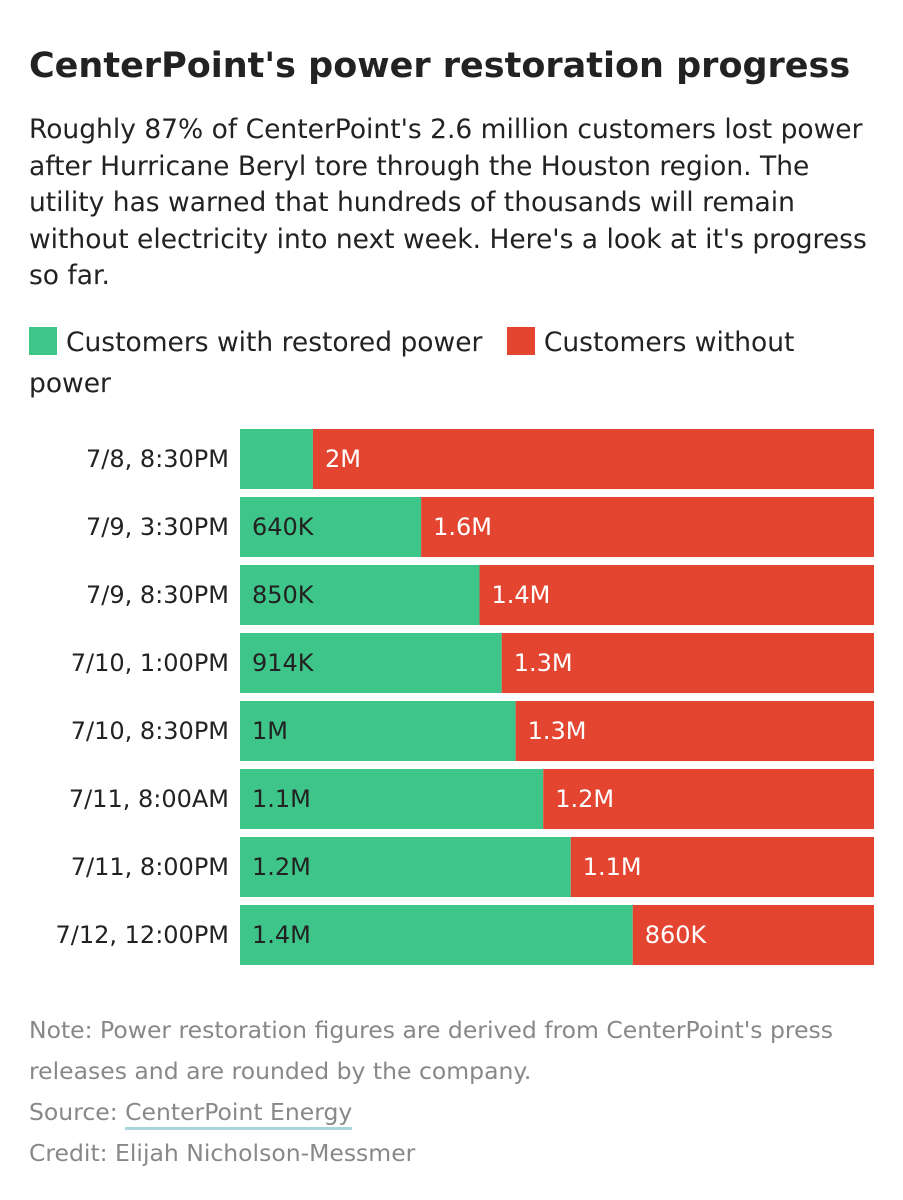  What do you see at coordinates (149, 799) in the screenshot?
I see `category-label: 7/11, 8:00AM` at bounding box center [149, 799].